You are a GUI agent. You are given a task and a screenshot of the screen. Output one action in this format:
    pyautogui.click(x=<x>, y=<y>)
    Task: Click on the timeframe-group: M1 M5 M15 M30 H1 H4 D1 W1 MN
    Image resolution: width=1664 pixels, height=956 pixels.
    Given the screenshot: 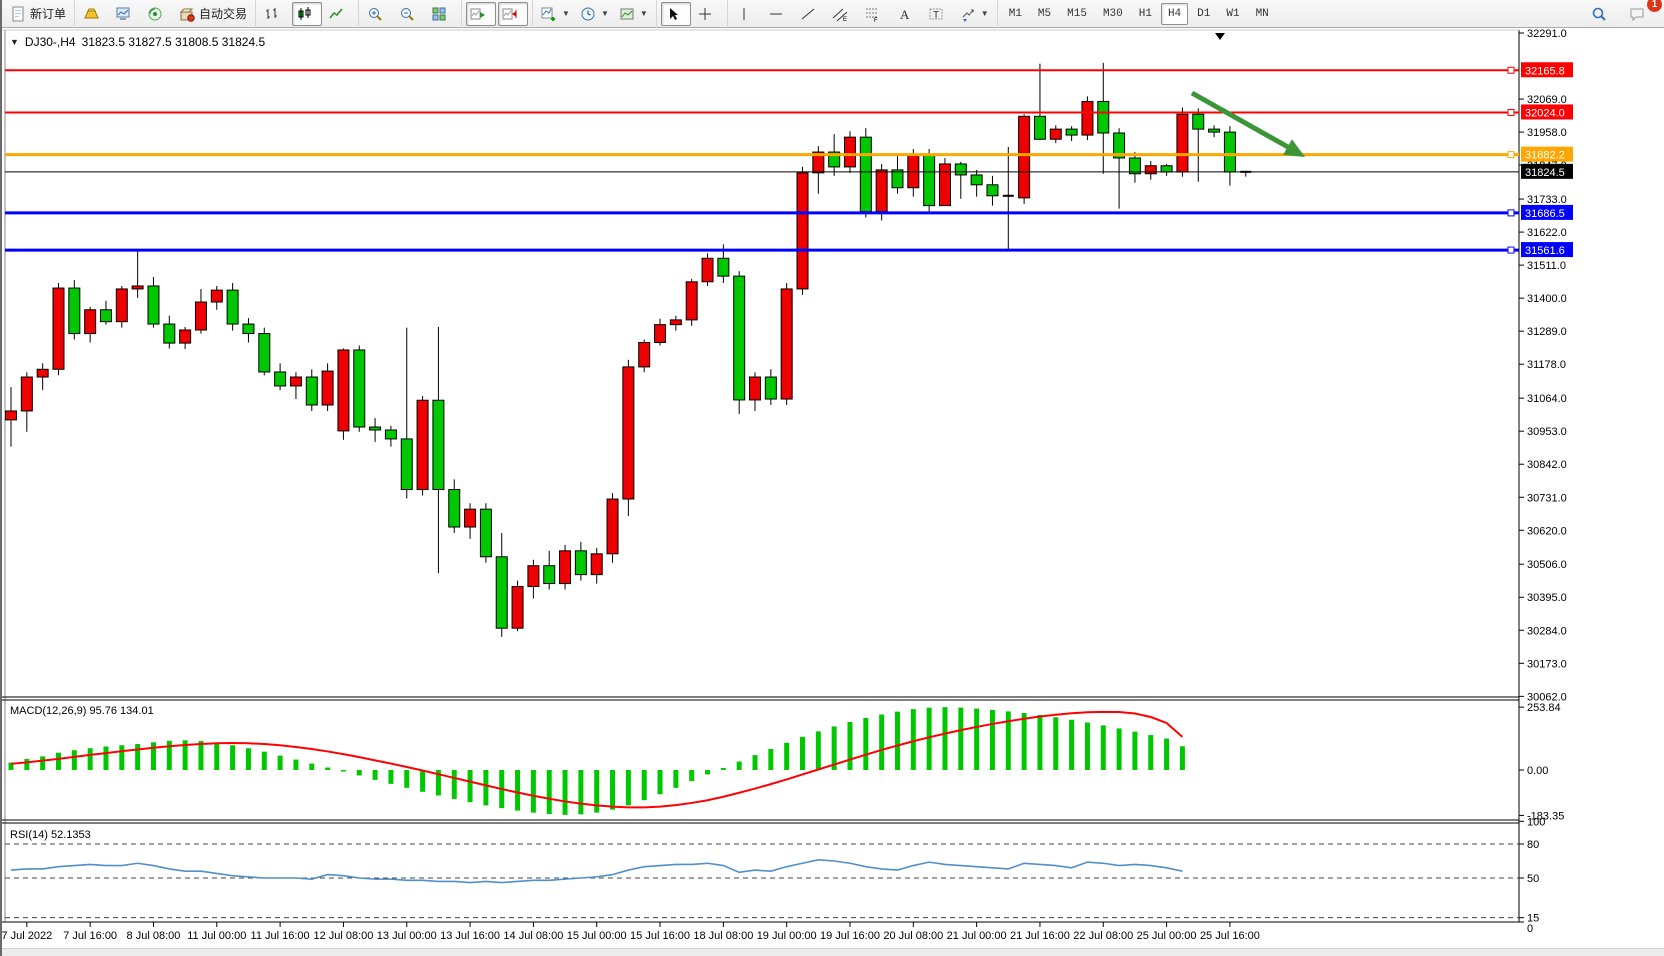 What is the action you would take?
    pyautogui.click(x=1138, y=14)
    